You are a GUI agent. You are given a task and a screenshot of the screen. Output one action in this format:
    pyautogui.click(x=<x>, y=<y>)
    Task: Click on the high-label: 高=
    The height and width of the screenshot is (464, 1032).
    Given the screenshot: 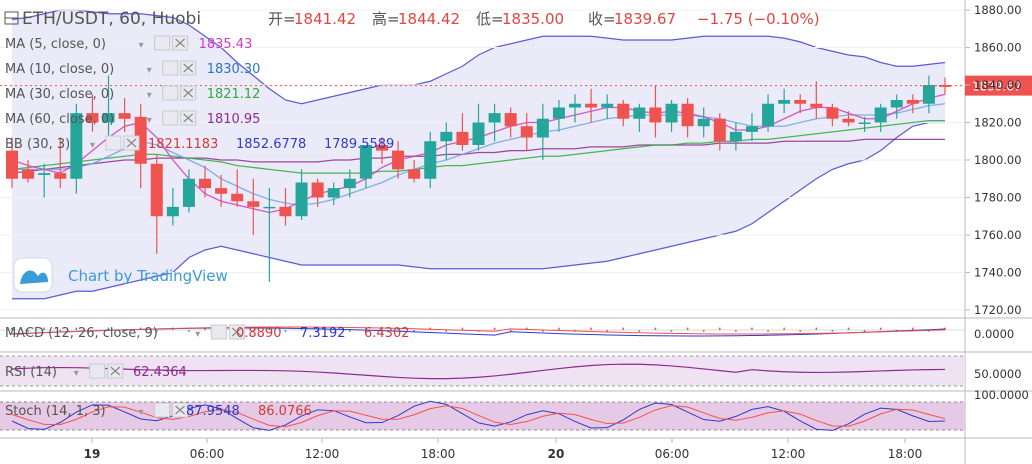 What is the action you would take?
    pyautogui.click(x=386, y=19)
    